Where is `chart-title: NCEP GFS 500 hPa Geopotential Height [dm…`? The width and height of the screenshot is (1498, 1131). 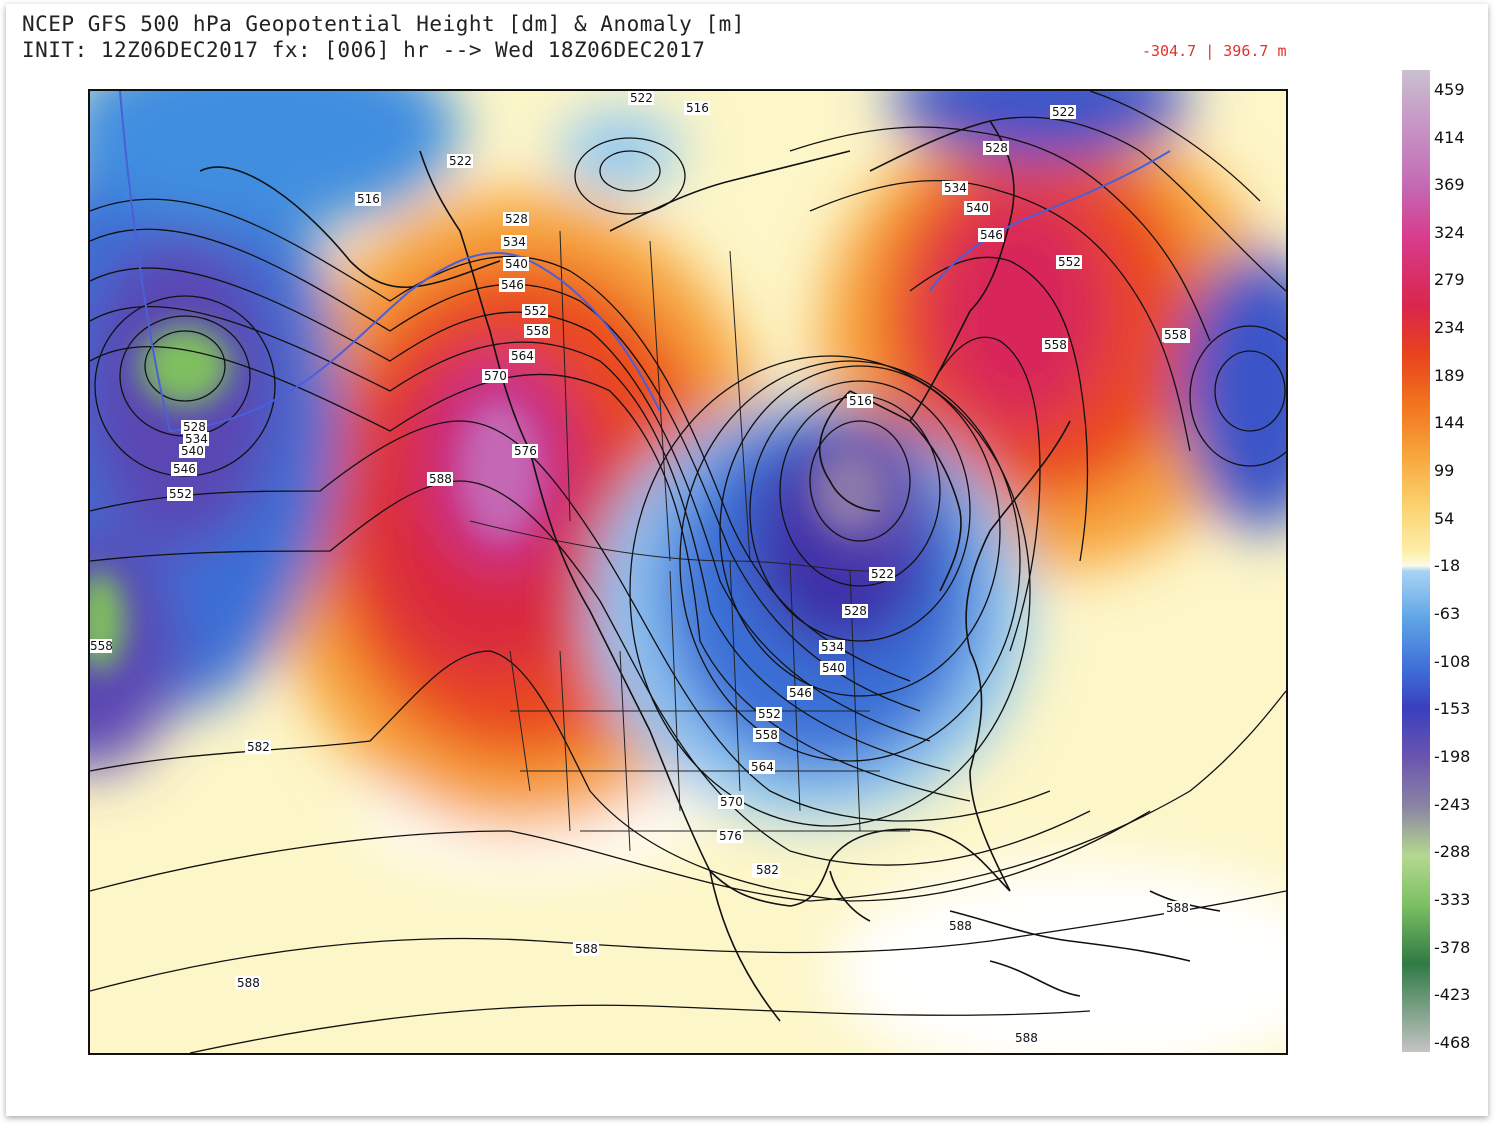 chart-title: NCEP GFS 500 hPa Geopotential Height [dm… is located at coordinates (383, 24).